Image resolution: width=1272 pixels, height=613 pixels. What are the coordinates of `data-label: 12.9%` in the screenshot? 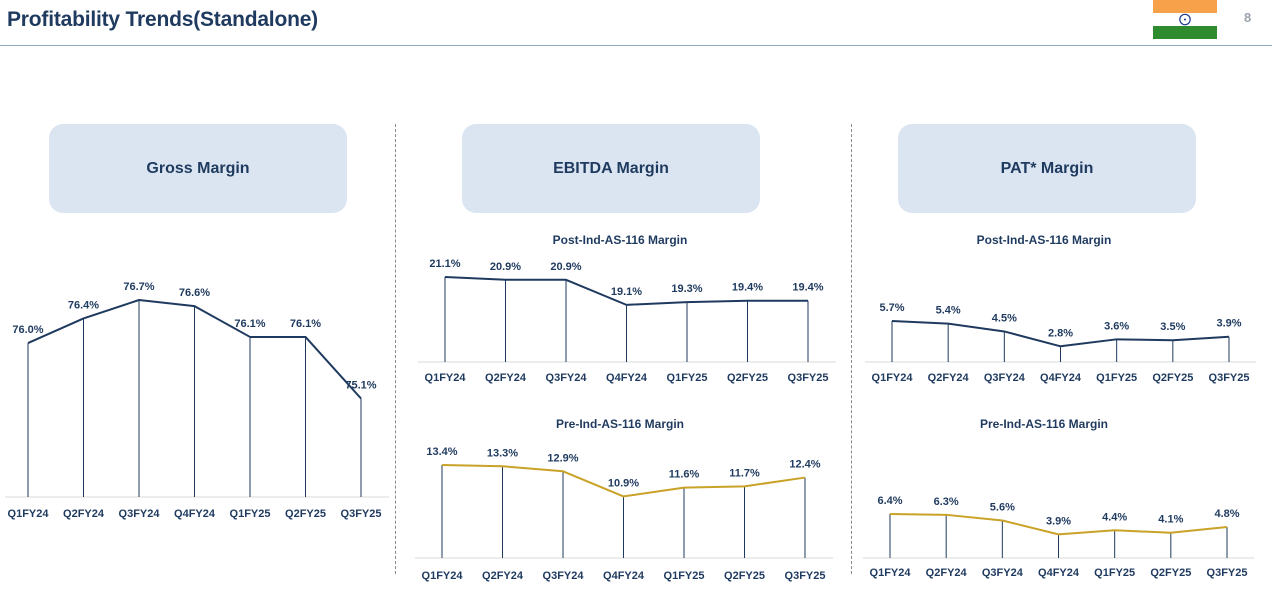 It's located at (562, 458).